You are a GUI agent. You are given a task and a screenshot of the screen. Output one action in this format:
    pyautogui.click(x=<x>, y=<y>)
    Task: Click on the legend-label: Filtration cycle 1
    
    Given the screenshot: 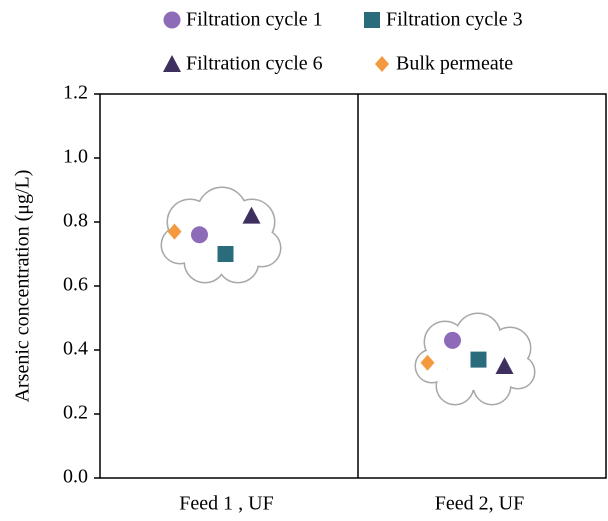 What is the action you would take?
    pyautogui.click(x=254, y=20)
    